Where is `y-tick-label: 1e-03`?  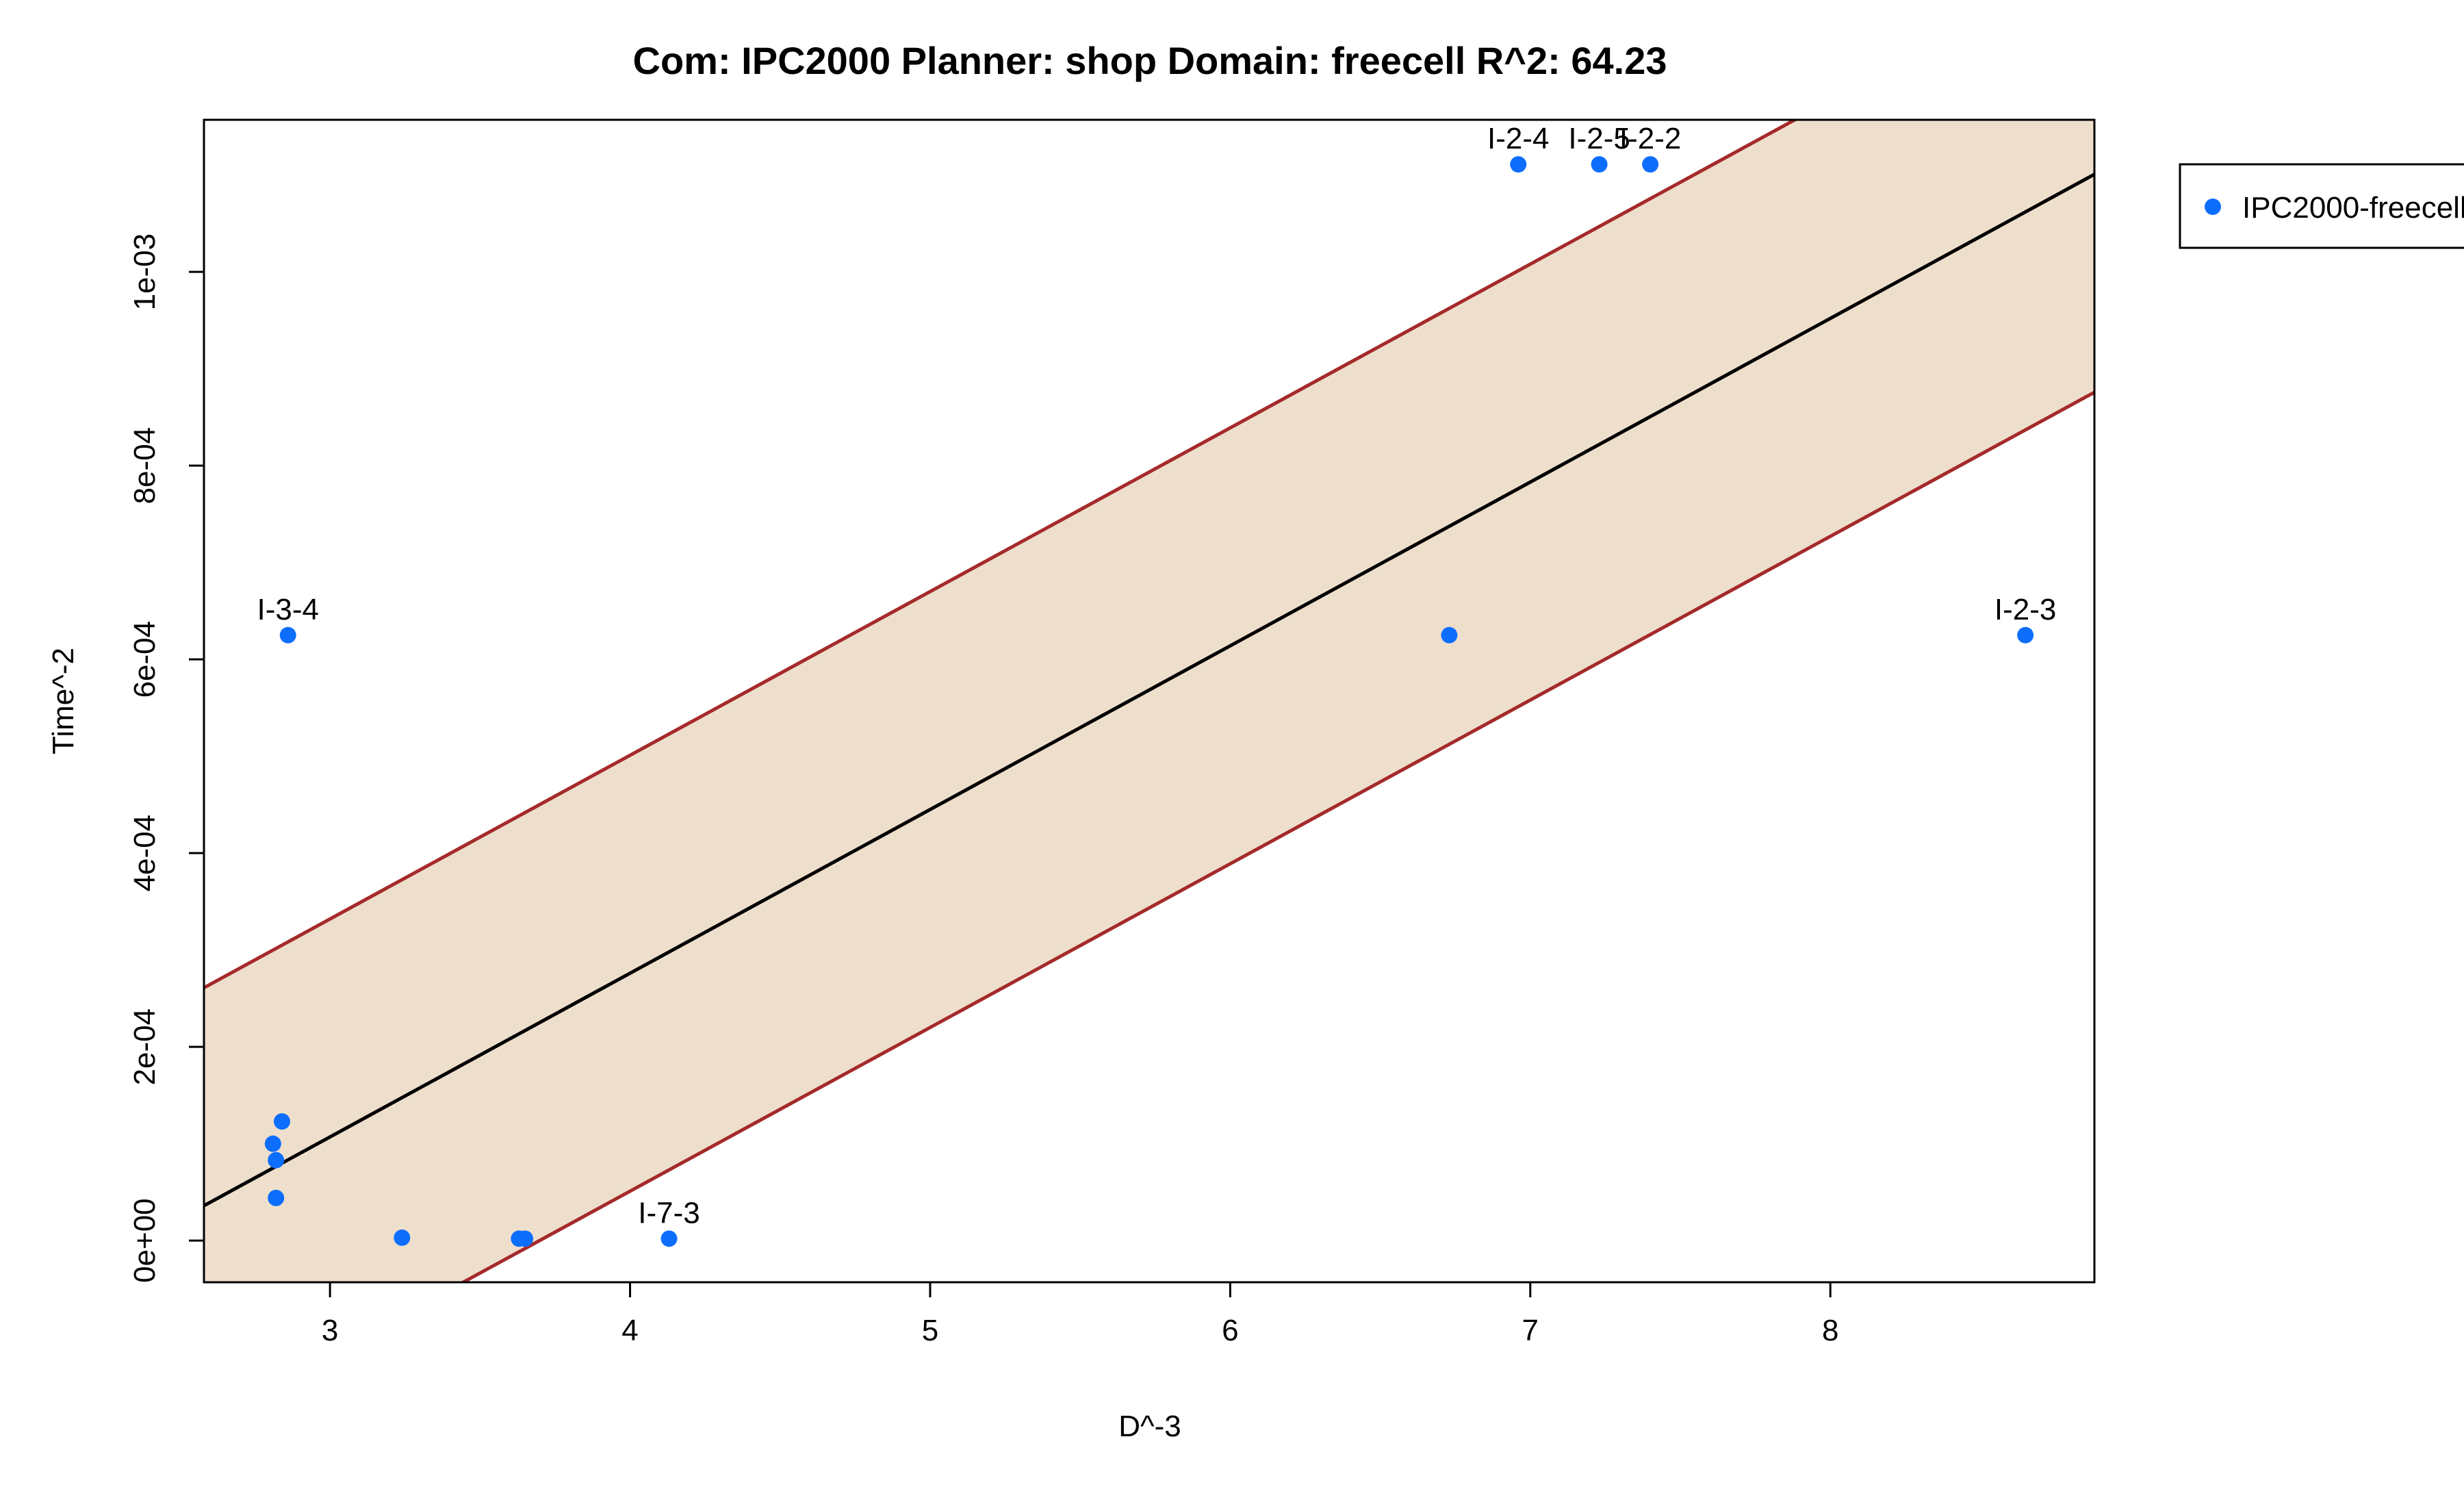
y-tick-label: 1e-03 is located at coordinates (145, 272).